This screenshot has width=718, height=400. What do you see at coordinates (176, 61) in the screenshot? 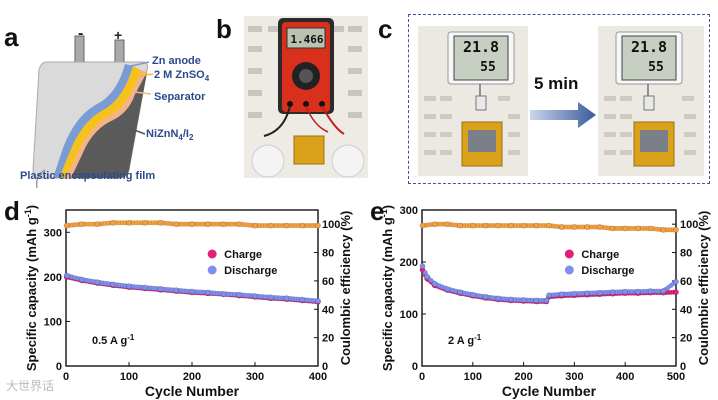
I see `zn-anode-label: Zn anode` at bounding box center [176, 61].